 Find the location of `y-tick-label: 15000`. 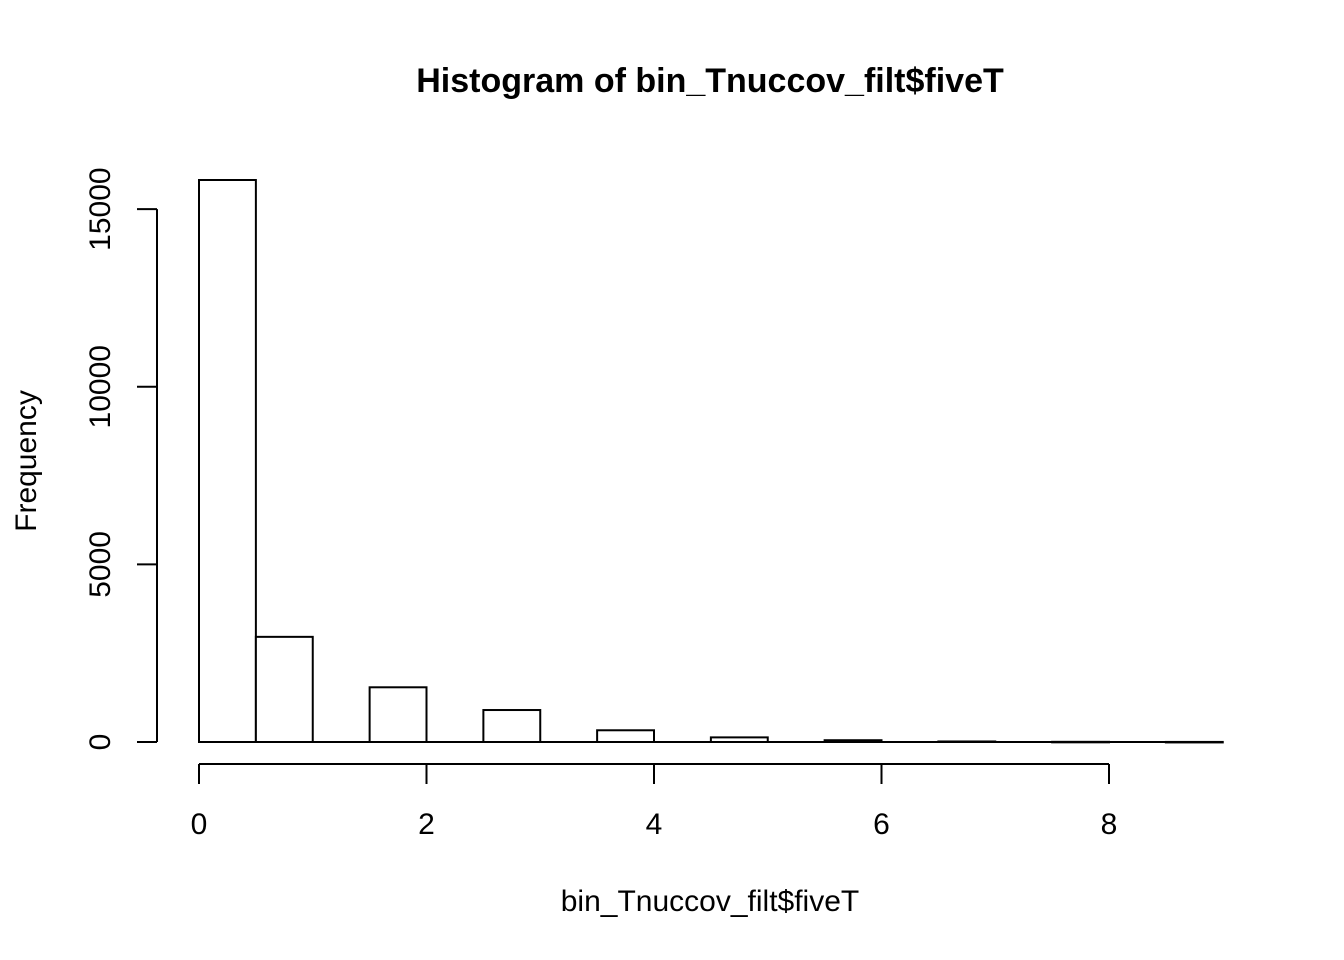

y-tick-label: 15000 is located at coordinates (100, 208).